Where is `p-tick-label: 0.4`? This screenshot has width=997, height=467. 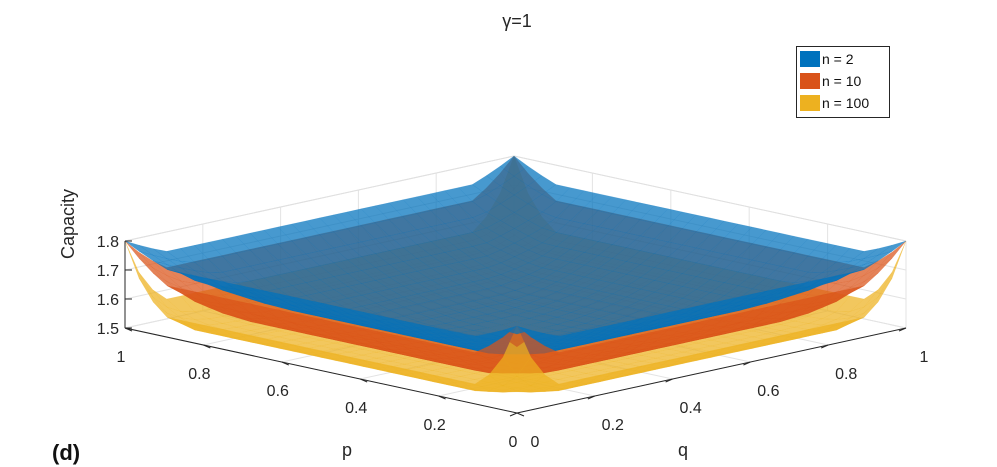 p-tick-label: 0.4 is located at coordinates (356, 408).